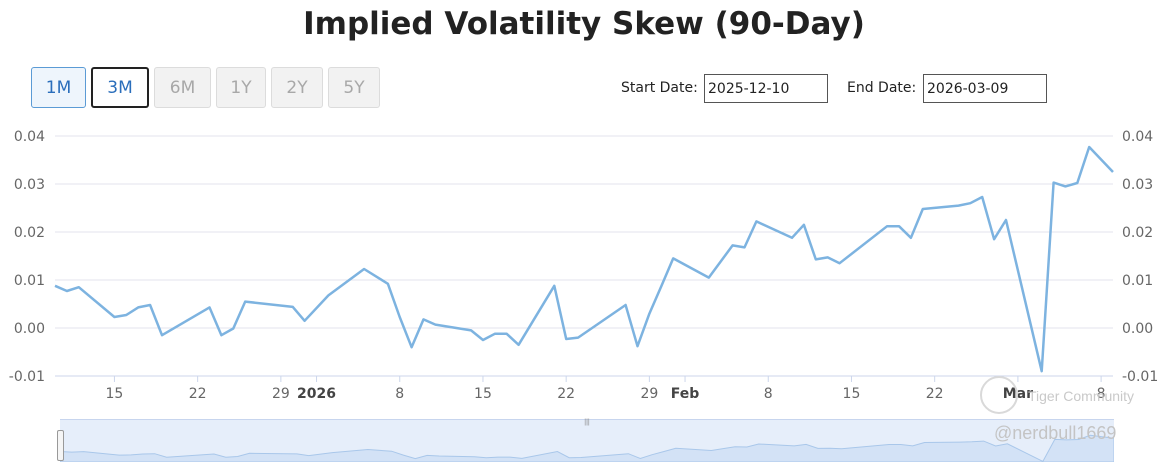  Describe the element at coordinates (1137, 233) in the screenshot. I see `y-tick-label-right: 0.02` at that location.